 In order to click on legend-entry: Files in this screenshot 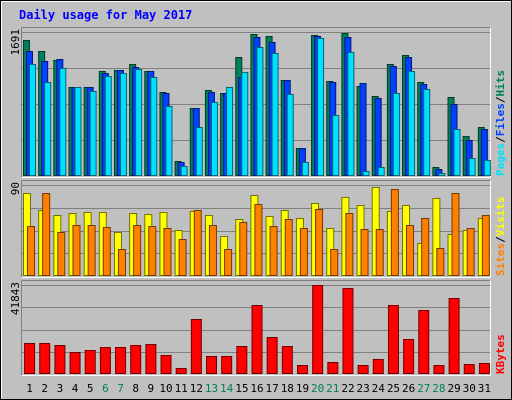, I will do `click(500, 119)`.